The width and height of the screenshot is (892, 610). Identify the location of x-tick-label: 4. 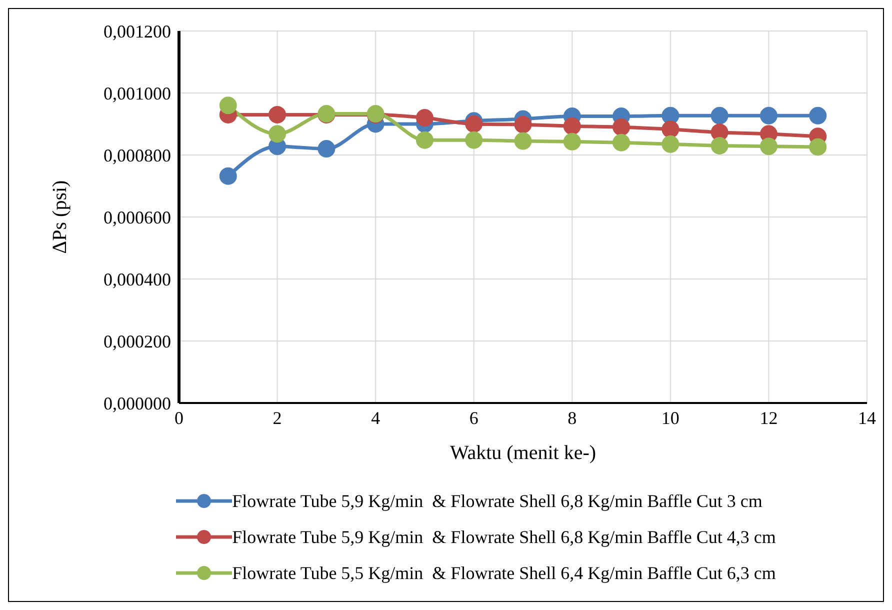
(375, 418).